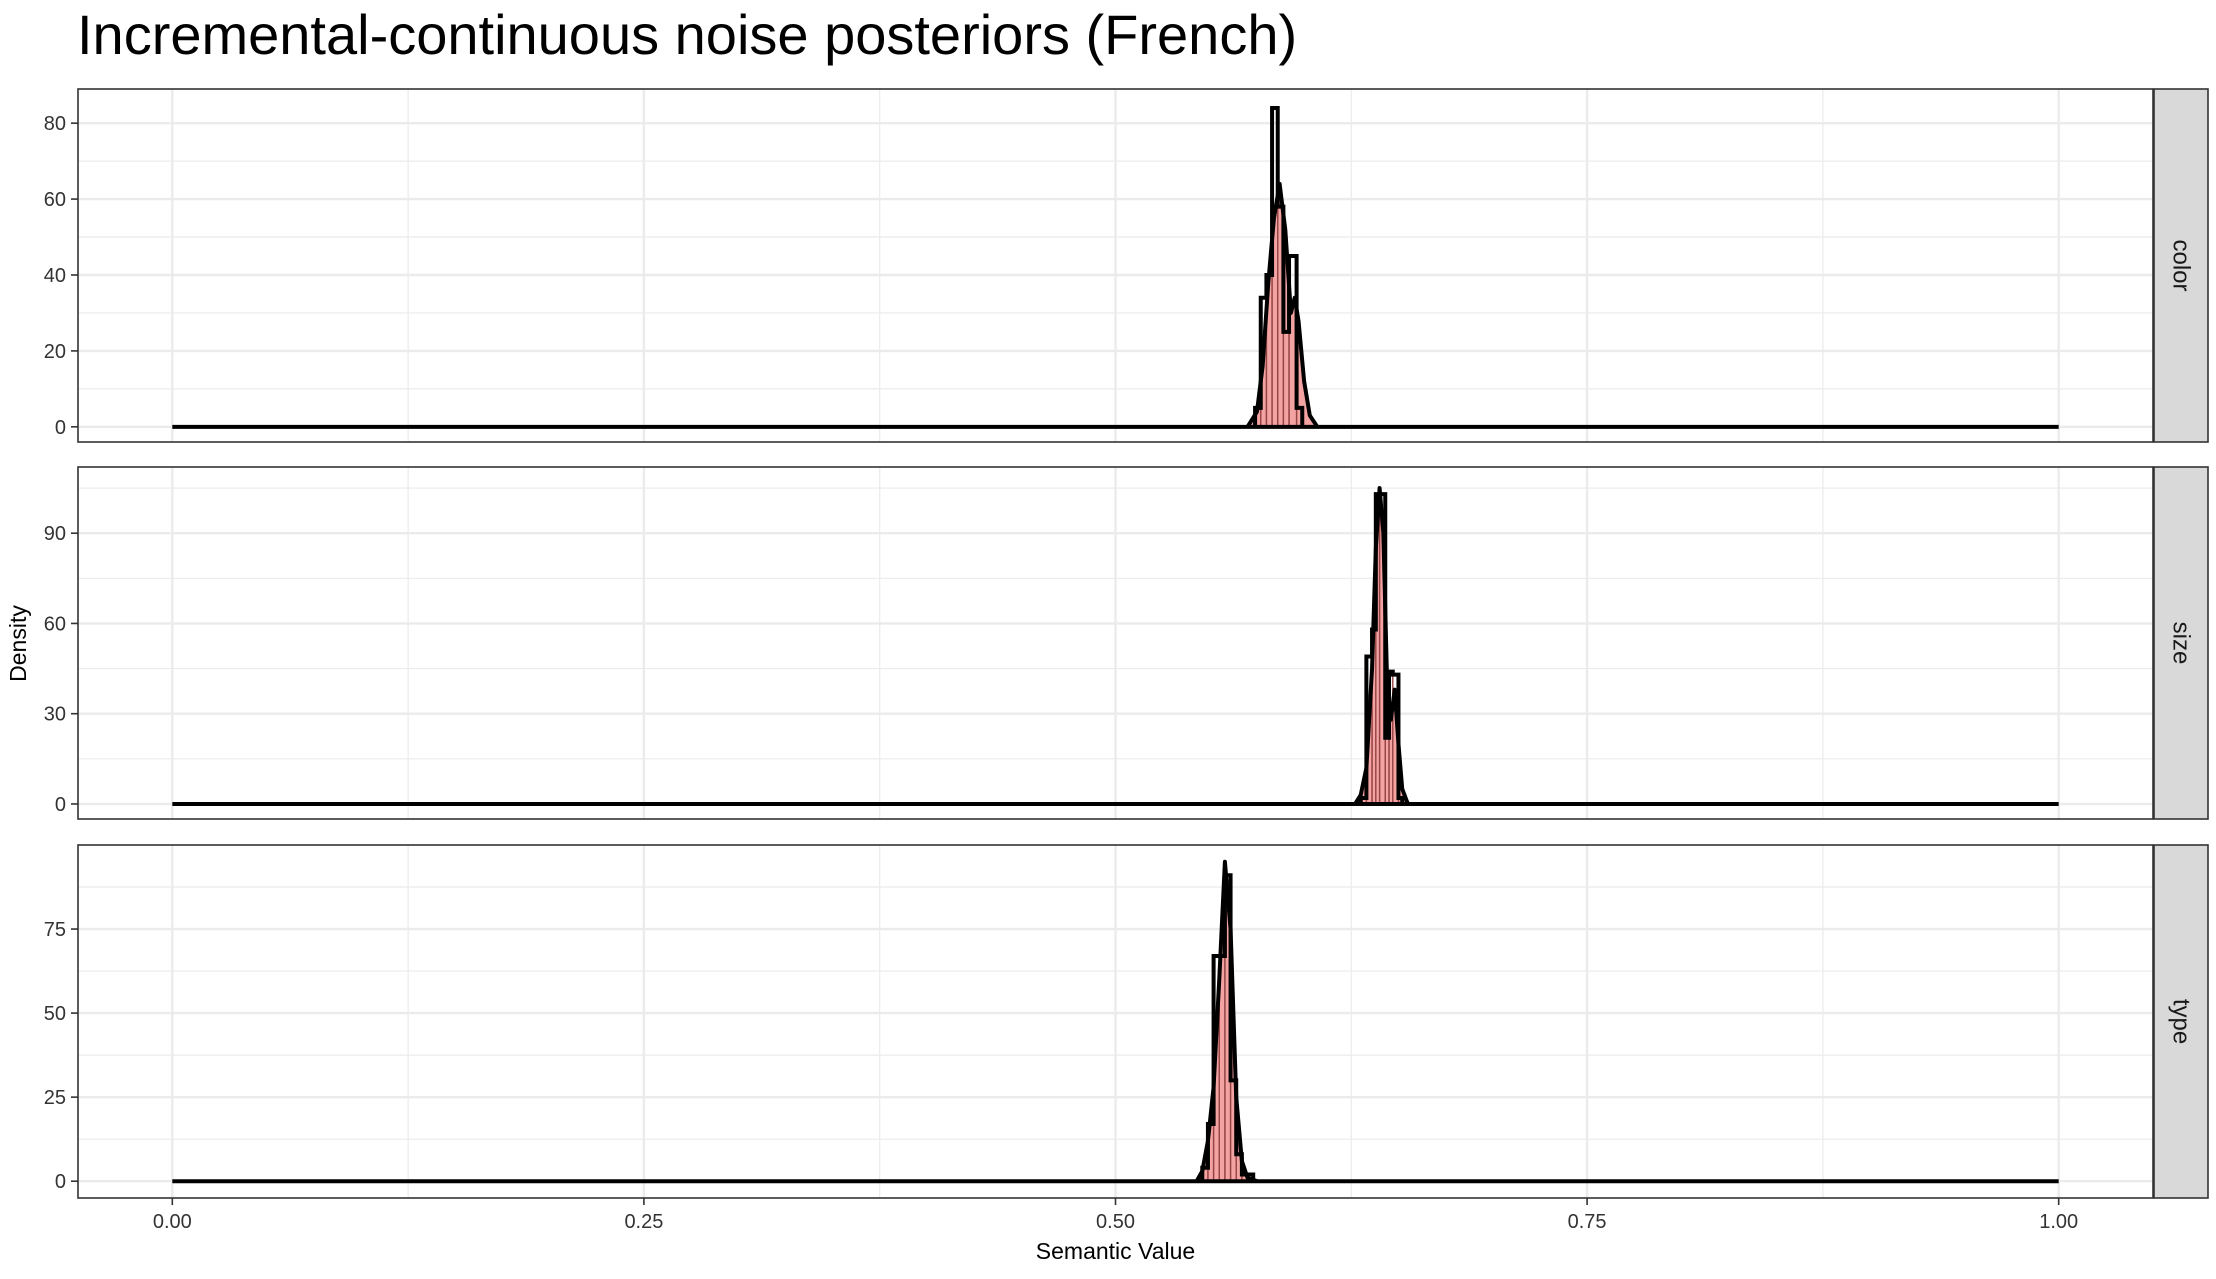 Image resolution: width=2216 pixels, height=1279 pixels. I want to click on y-tick-label: 50, so click(55, 1014).